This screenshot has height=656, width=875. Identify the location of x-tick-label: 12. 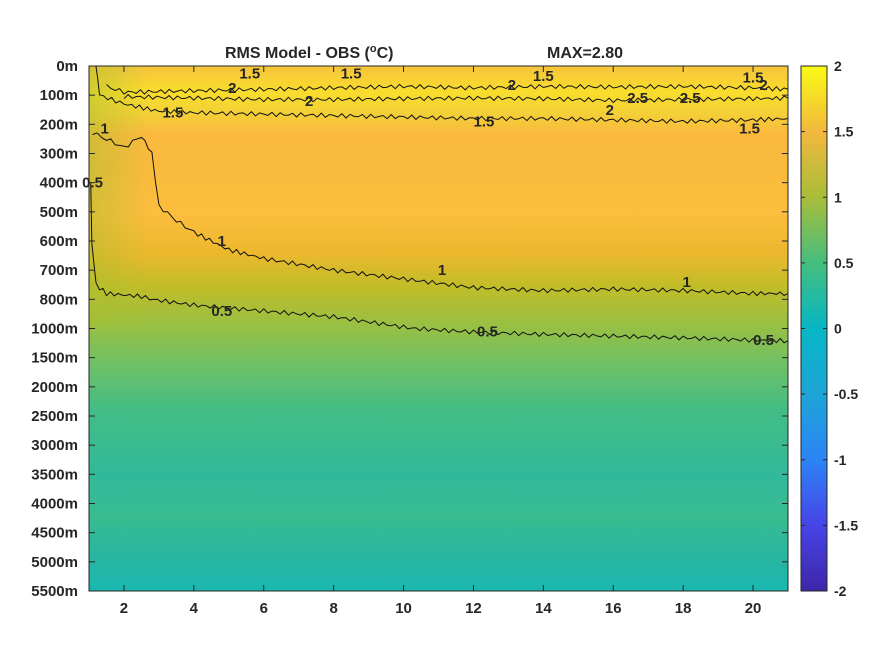
(473, 608).